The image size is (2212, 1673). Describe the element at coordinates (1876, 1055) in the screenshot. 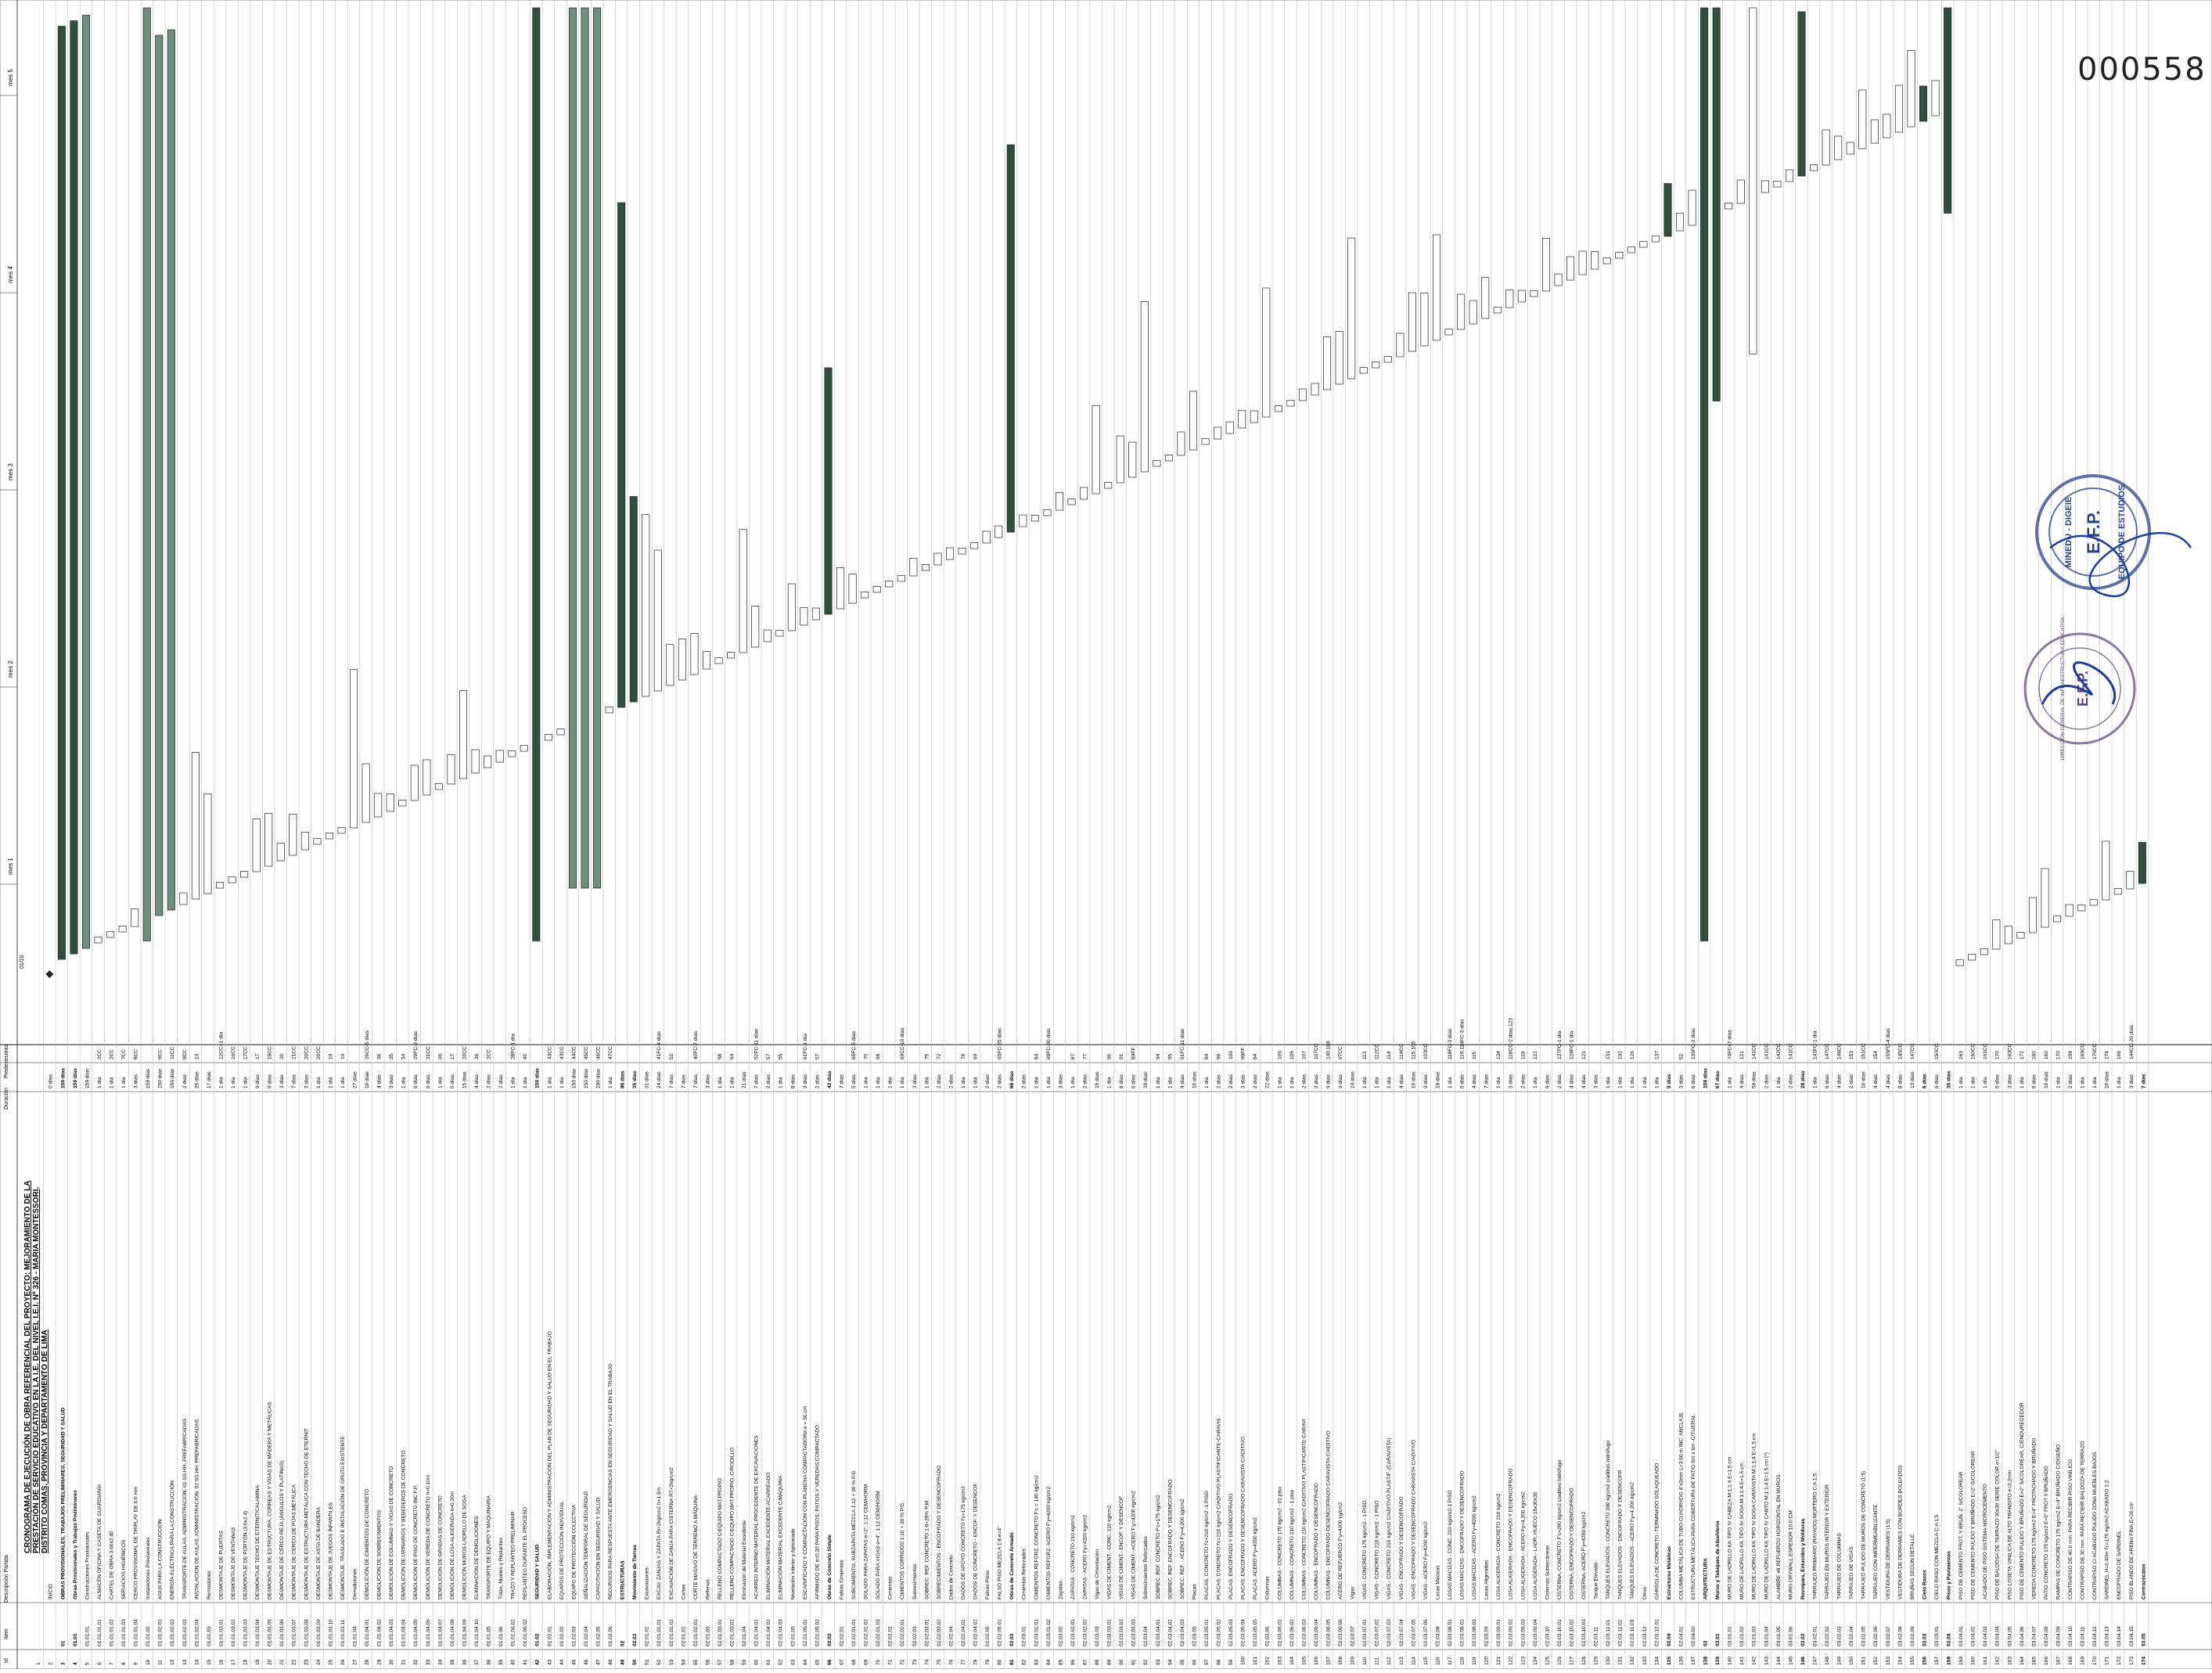

I see `cell-predecessors: 154` at that location.